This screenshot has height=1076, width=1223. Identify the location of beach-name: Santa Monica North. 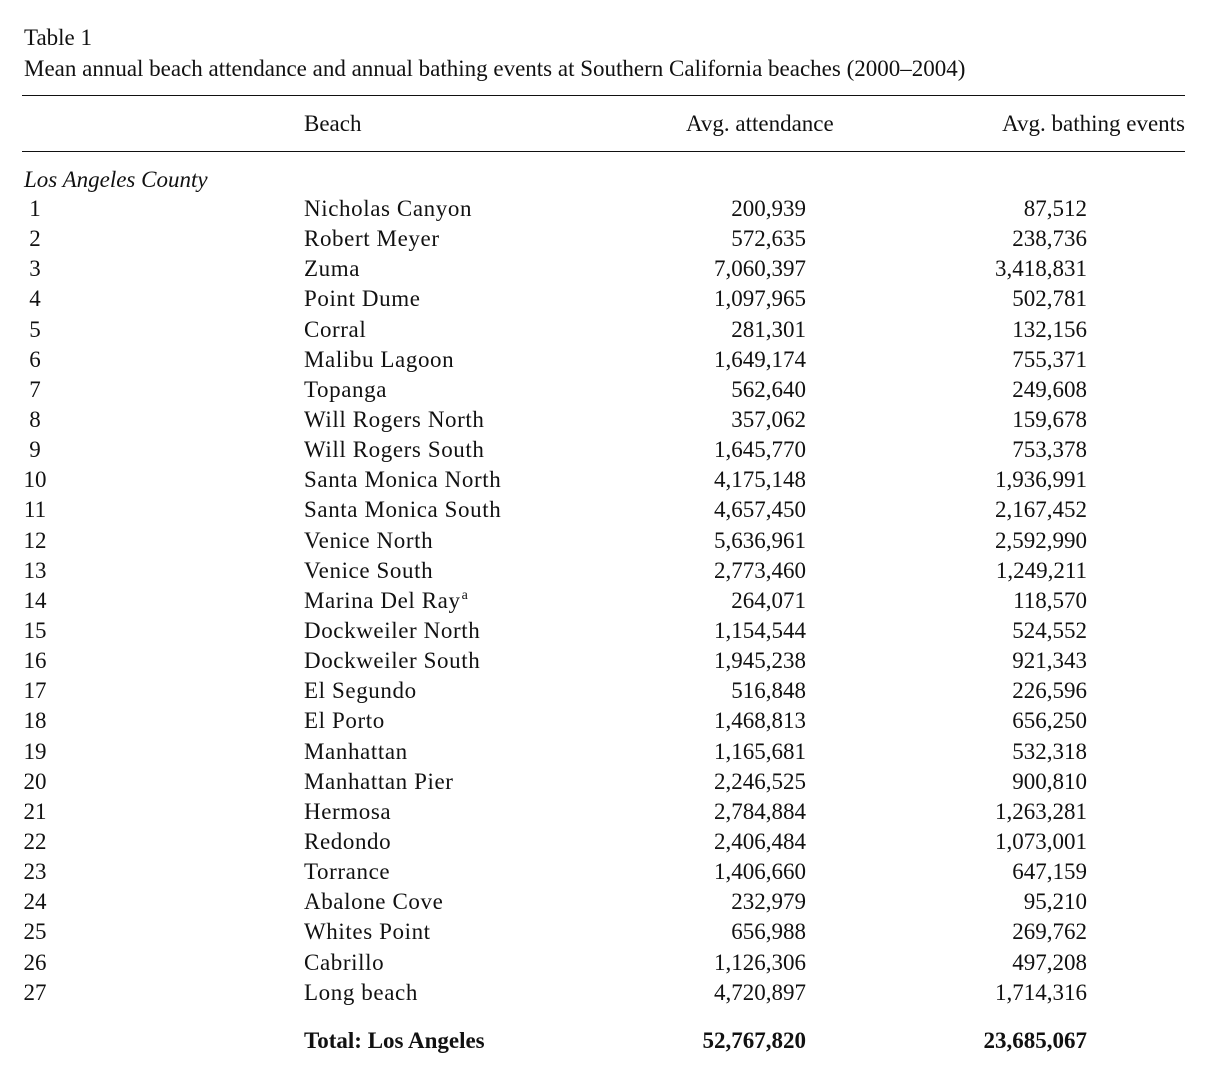
(403, 480).